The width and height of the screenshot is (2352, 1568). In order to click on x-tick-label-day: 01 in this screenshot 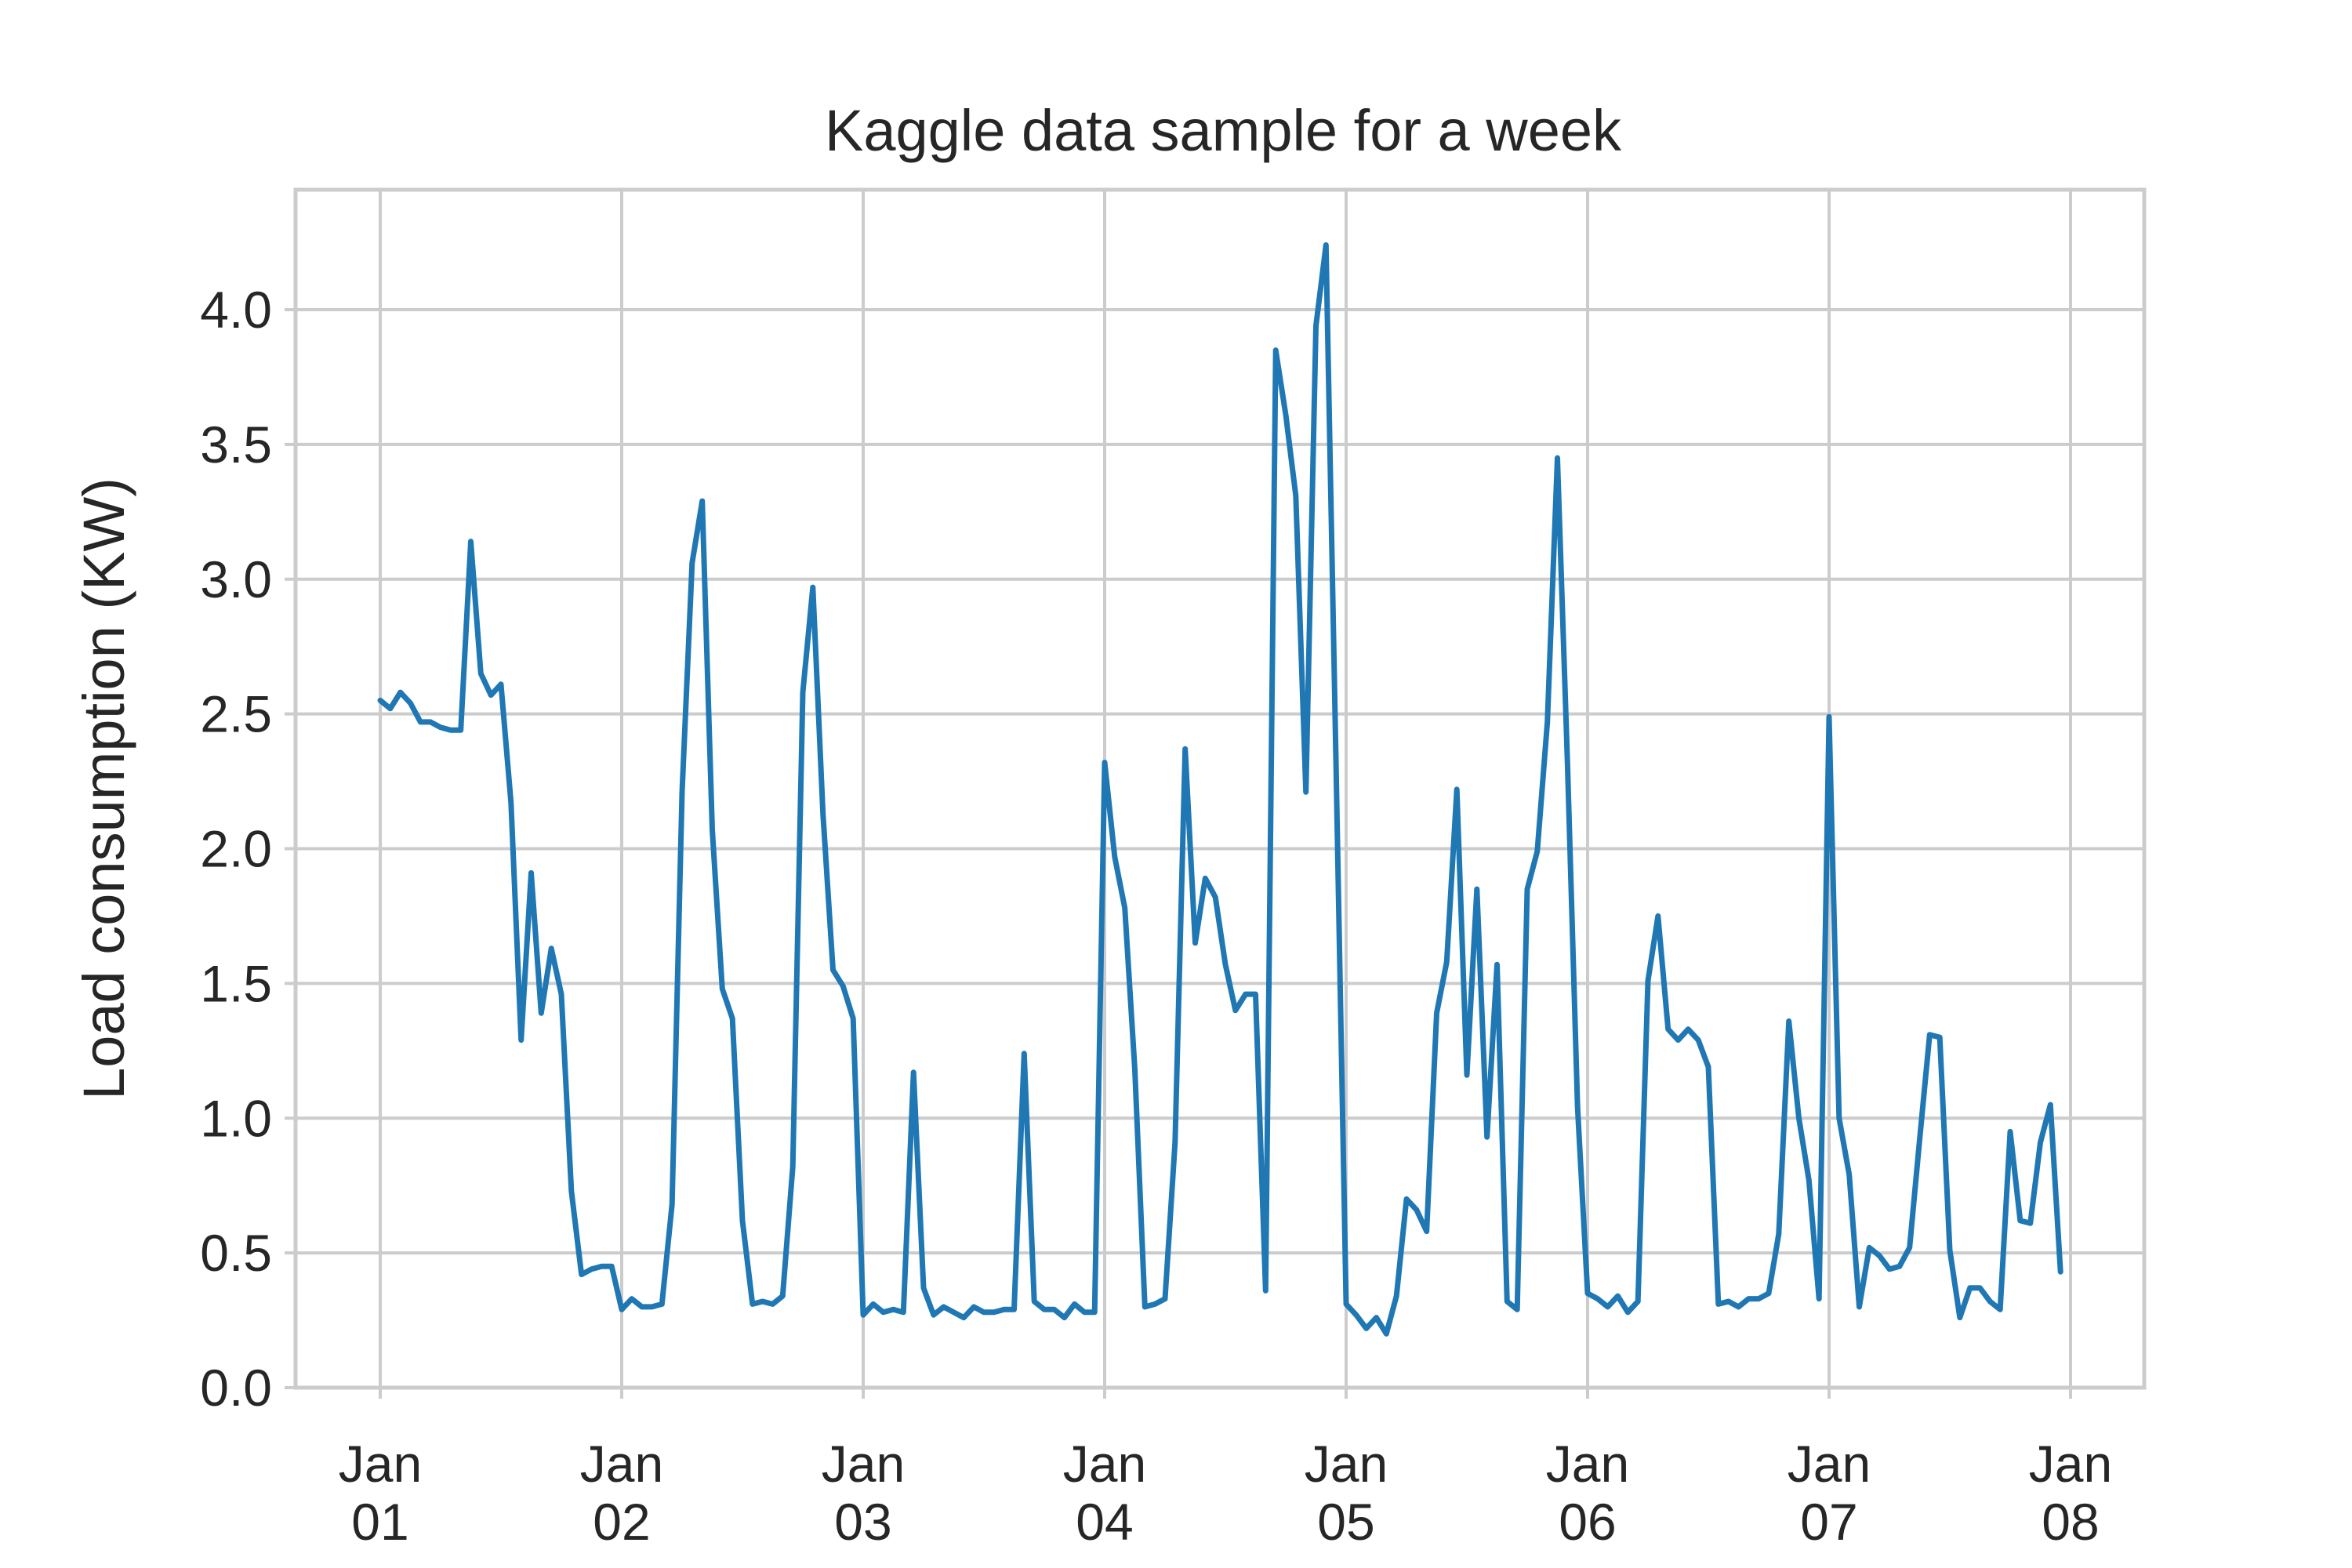, I will do `click(379, 1522)`.